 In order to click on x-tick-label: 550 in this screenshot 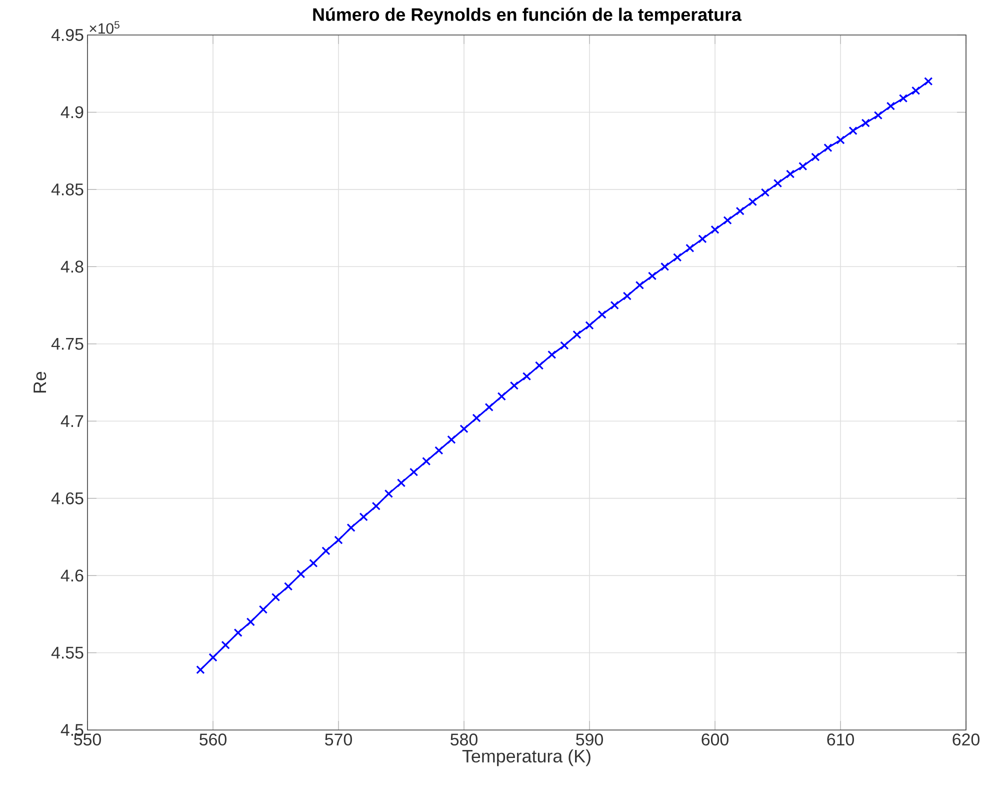, I will do `click(87, 740)`.